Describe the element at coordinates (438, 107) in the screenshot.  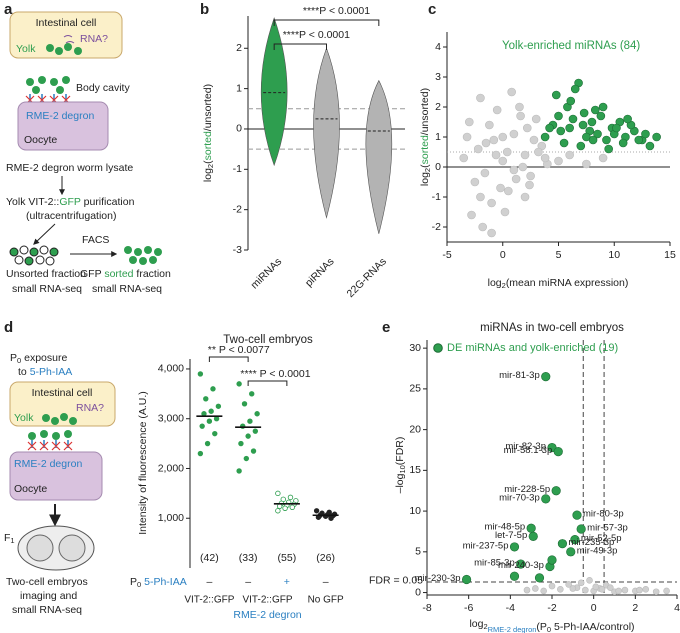
I see `y-tick-label: 2` at that location.